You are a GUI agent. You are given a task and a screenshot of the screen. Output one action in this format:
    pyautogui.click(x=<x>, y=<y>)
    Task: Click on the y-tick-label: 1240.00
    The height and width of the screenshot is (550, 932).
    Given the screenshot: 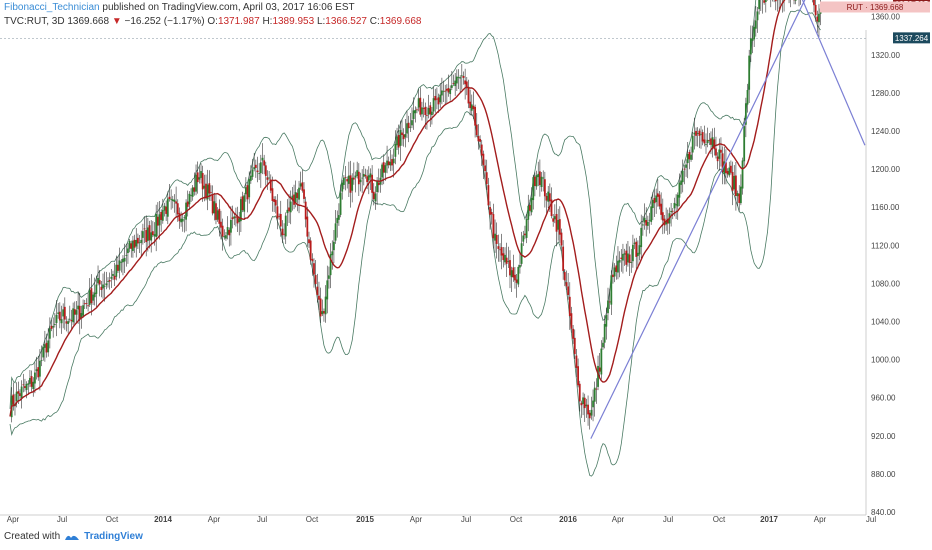 What is the action you would take?
    pyautogui.click(x=885, y=131)
    